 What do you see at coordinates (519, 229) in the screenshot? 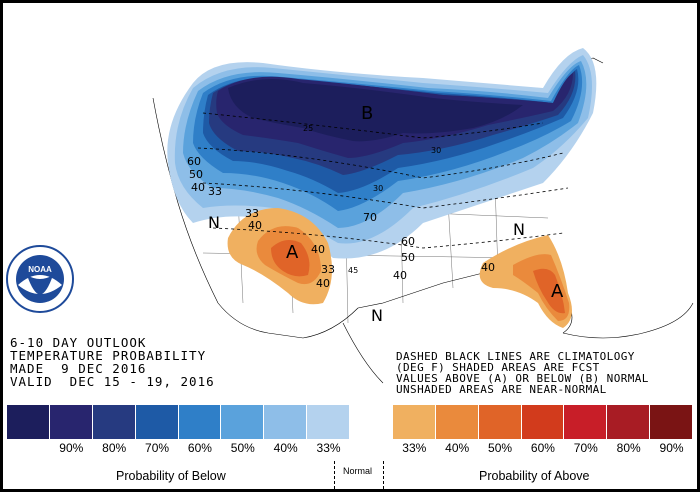
I see `normal-label-east: N` at bounding box center [519, 229].